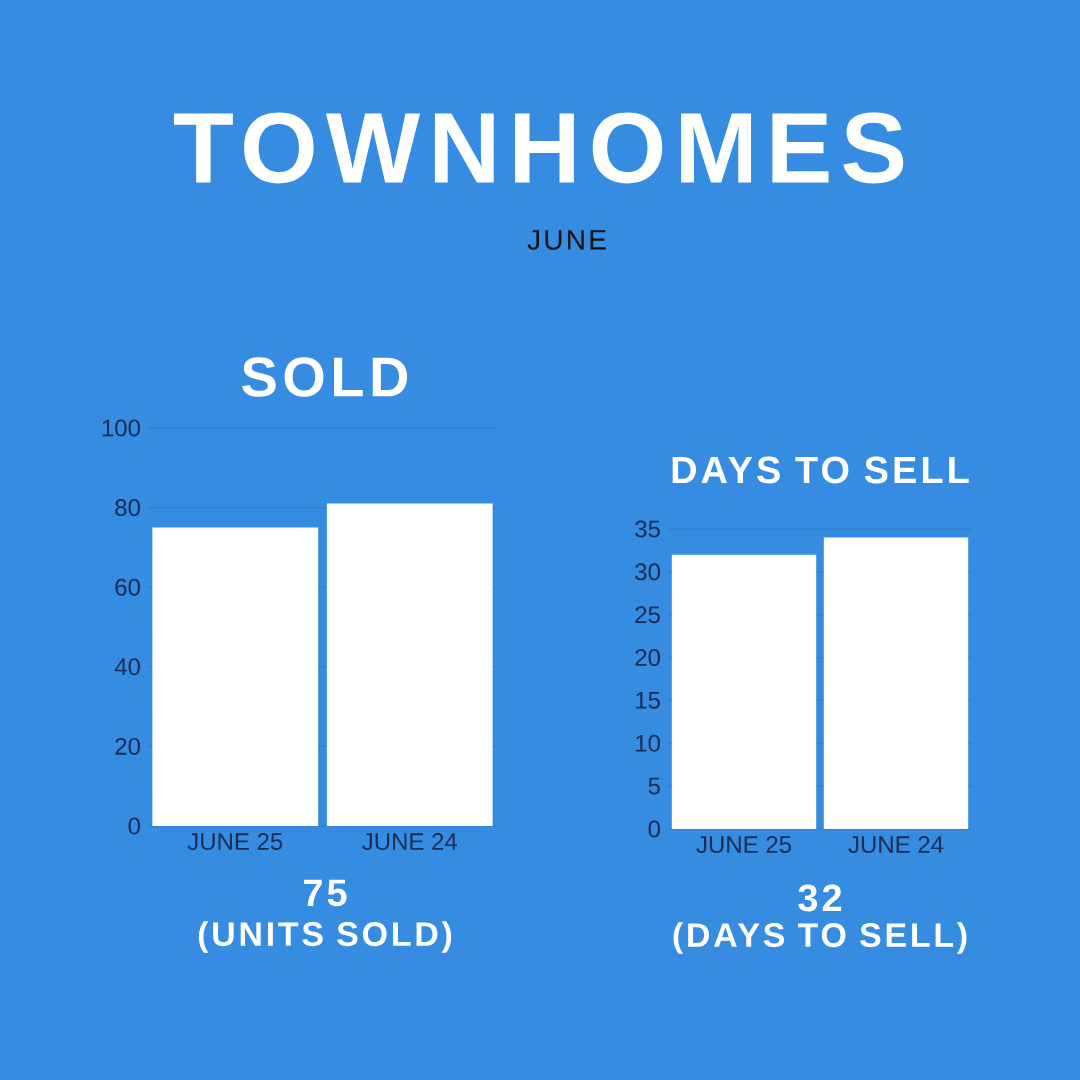  I want to click on y-tick-label: 80, so click(127, 508).